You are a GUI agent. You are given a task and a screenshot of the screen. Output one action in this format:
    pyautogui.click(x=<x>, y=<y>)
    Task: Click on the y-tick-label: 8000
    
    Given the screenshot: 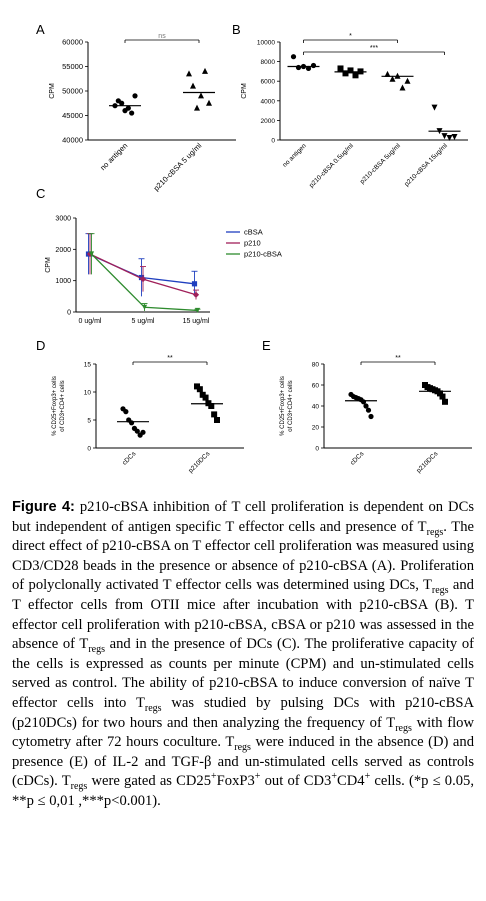 What is the action you would take?
    pyautogui.click(x=268, y=62)
    